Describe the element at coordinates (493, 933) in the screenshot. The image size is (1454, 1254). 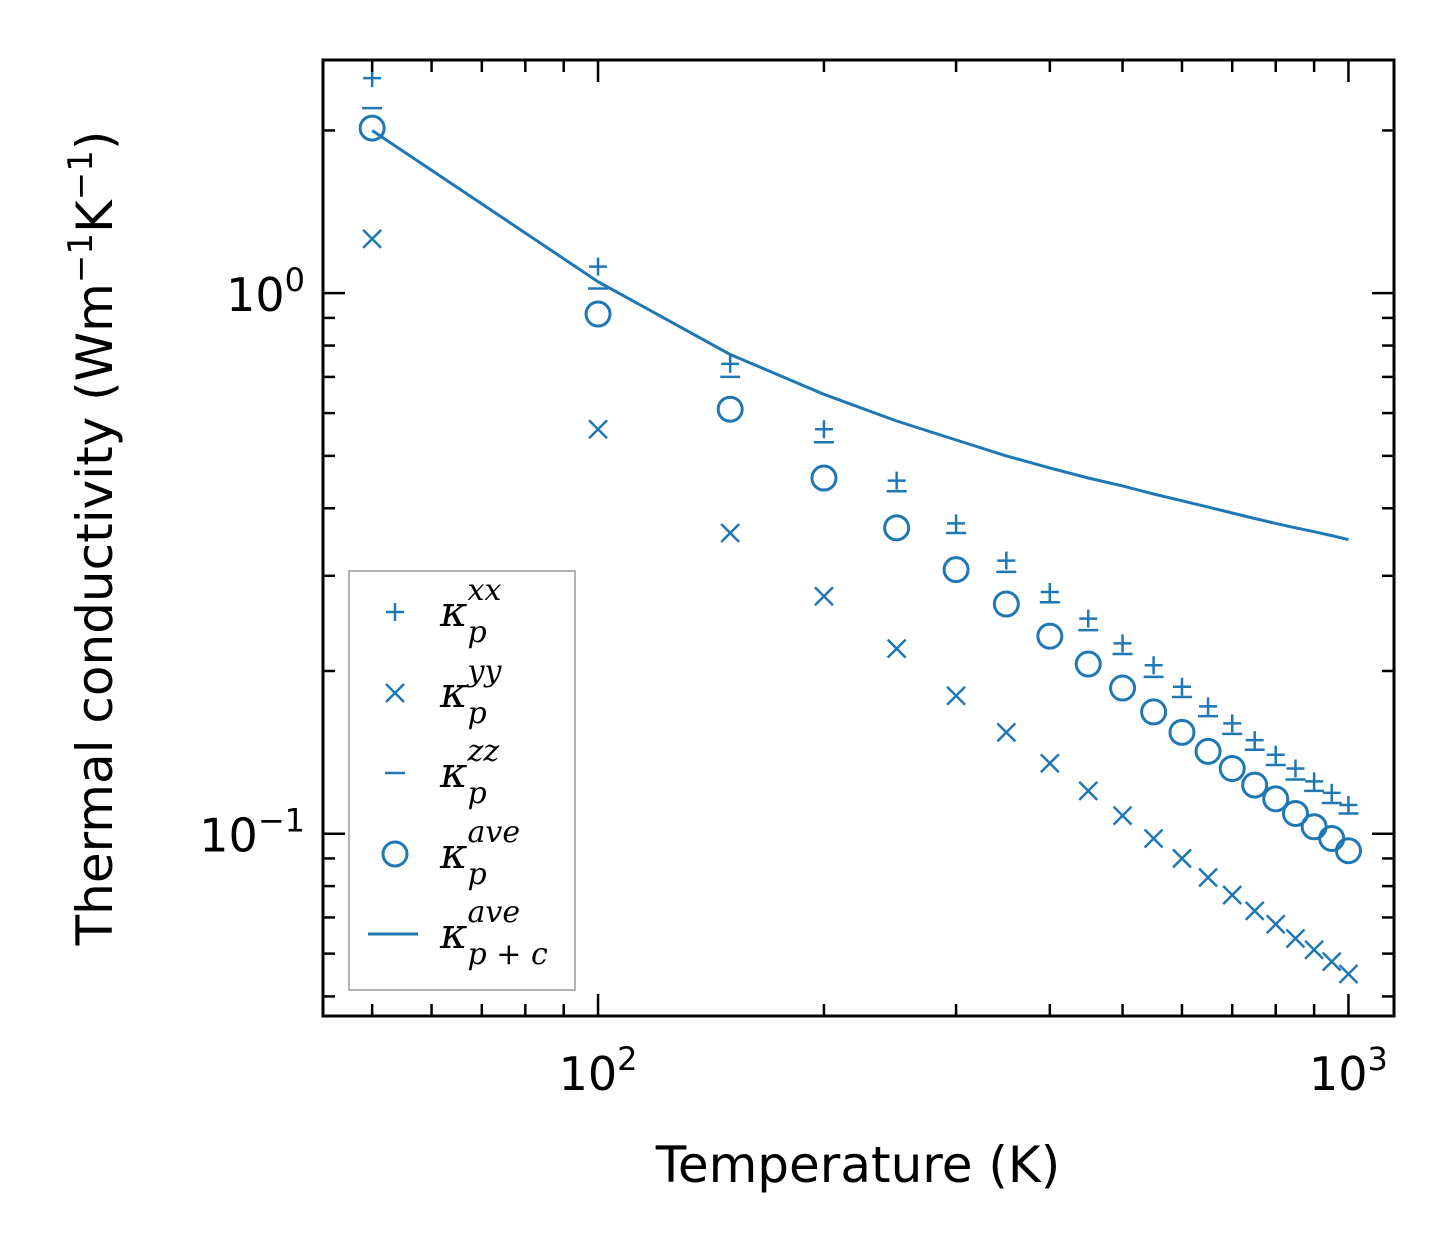
I see `legend-label-4: κave p + c` at that location.